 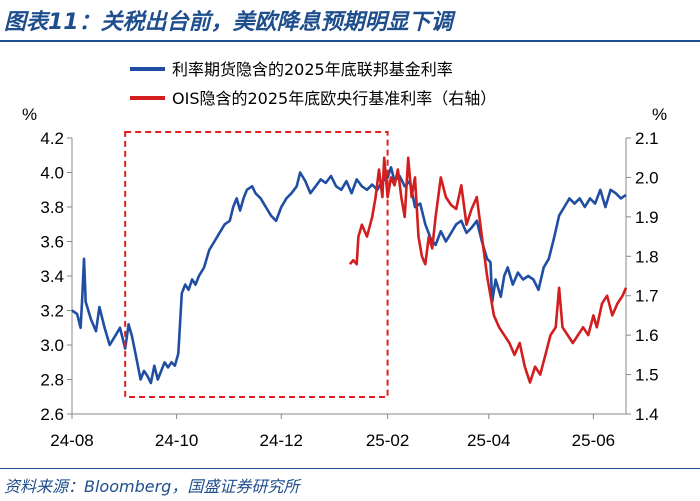 I want to click on left-tick-label: 4.0, so click(x=52, y=173).